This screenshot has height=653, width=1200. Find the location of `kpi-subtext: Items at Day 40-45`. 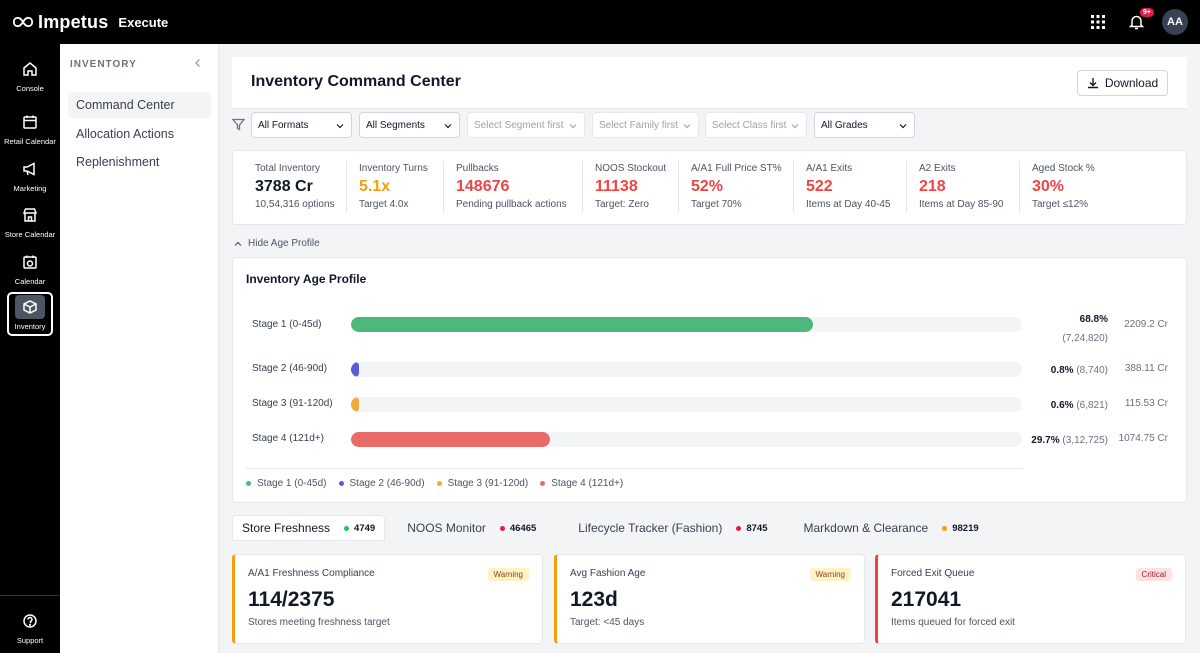

kpi-subtext: Items at Day 40-45 is located at coordinates (848, 204).